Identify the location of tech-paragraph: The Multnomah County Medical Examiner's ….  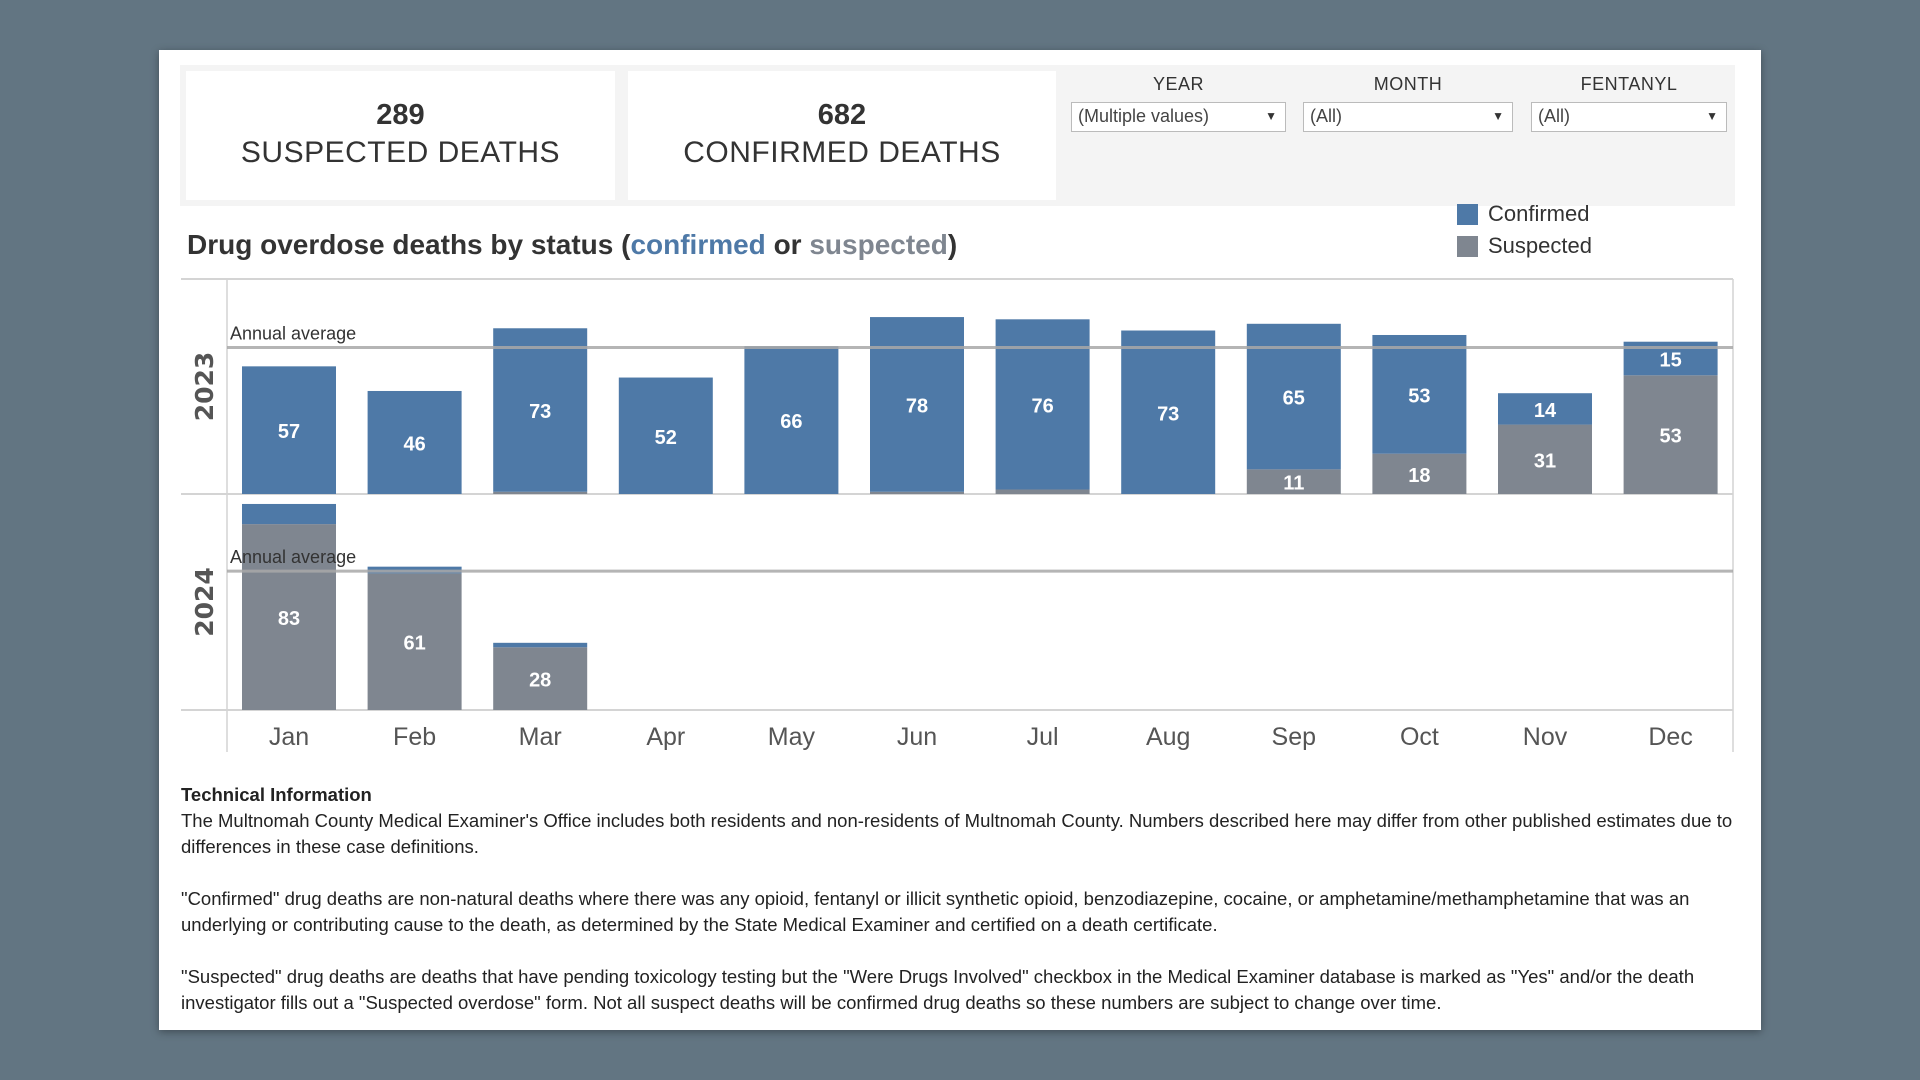
(957, 833).